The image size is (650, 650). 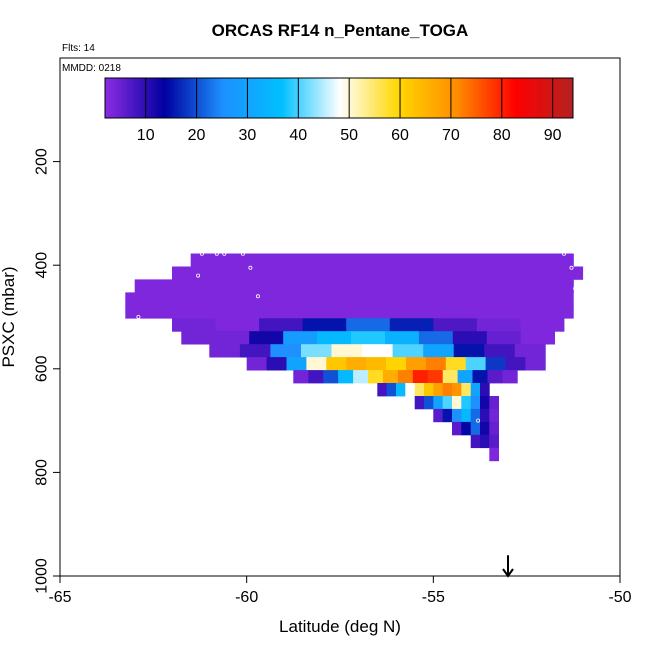 What do you see at coordinates (9, 316) in the screenshot?
I see `y-axis-label: PSXC (mbar)` at bounding box center [9, 316].